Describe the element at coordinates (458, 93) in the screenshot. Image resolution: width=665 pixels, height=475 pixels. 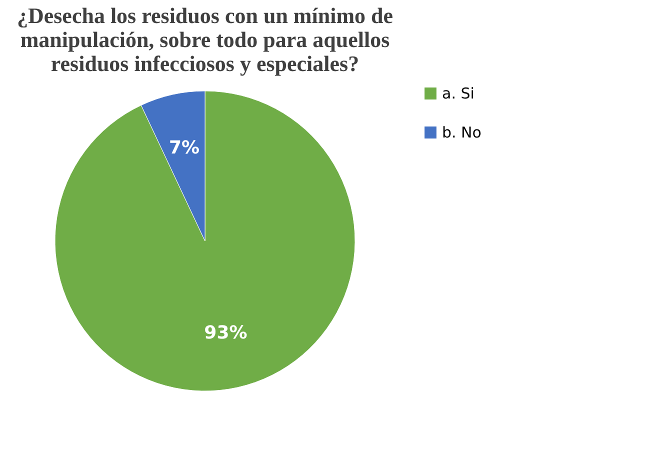
I see `legend-label: a. Si` at that location.